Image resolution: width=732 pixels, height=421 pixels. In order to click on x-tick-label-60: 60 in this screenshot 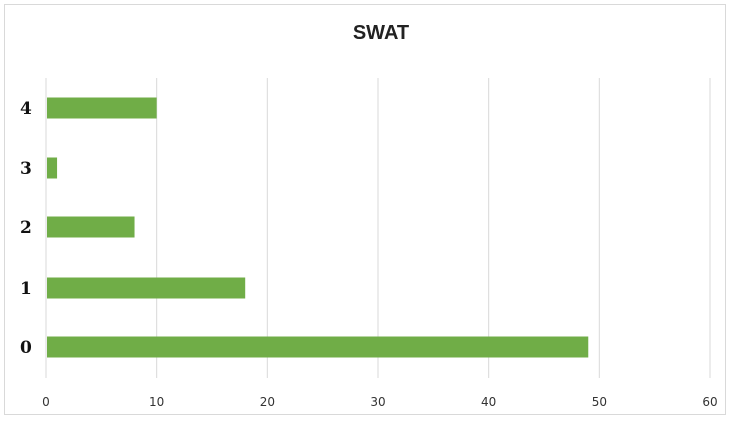, I will do `click(709, 402)`.